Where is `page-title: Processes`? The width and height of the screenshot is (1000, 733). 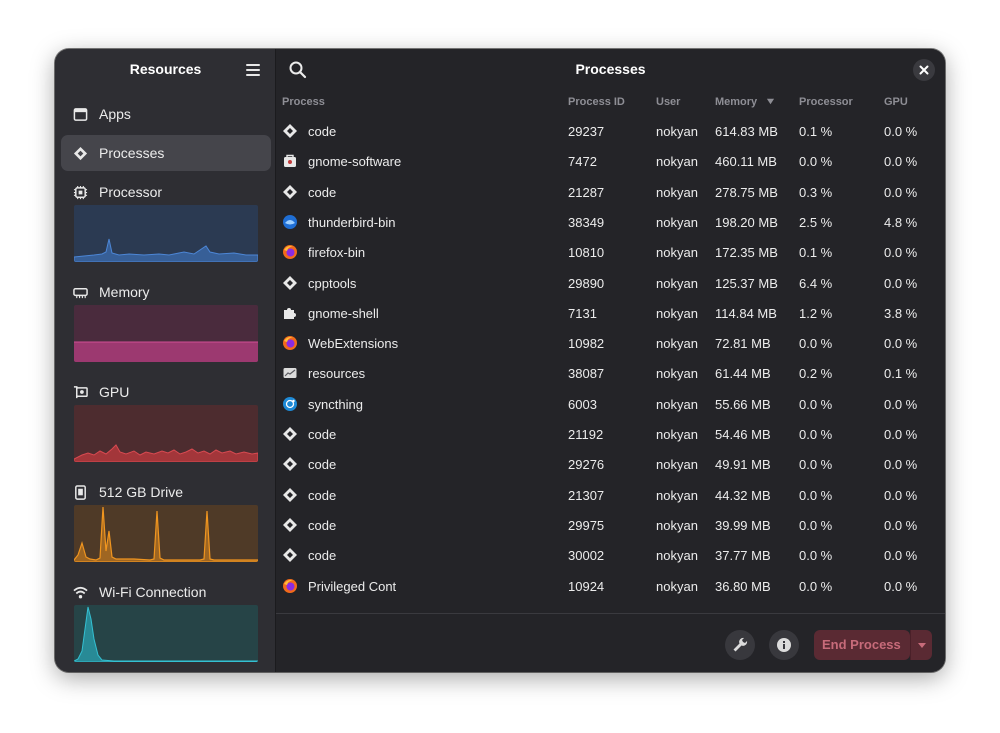
page-title: Processes is located at coordinates (610, 69).